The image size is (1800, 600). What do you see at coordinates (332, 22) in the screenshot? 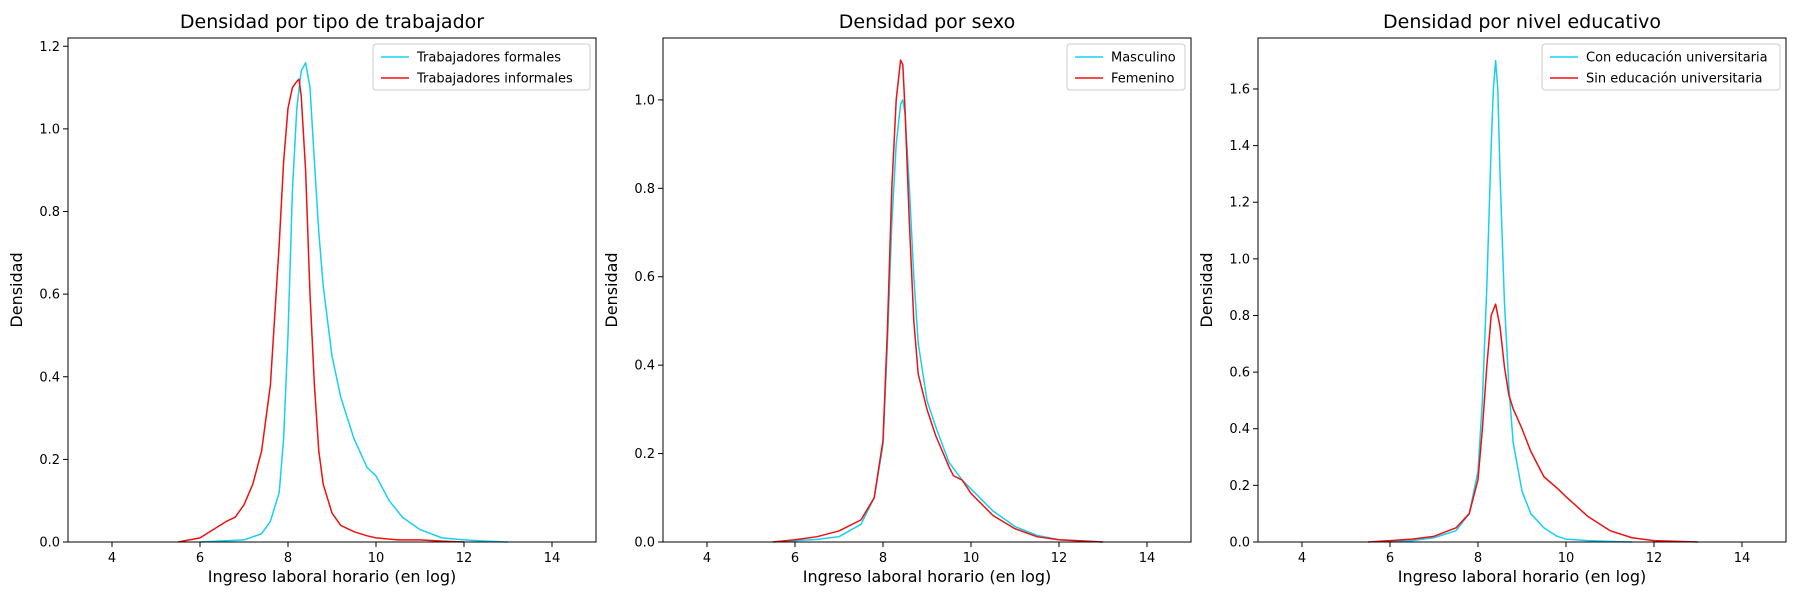
I see `chart-title: Densidad por tipo de trabajador` at bounding box center [332, 22].